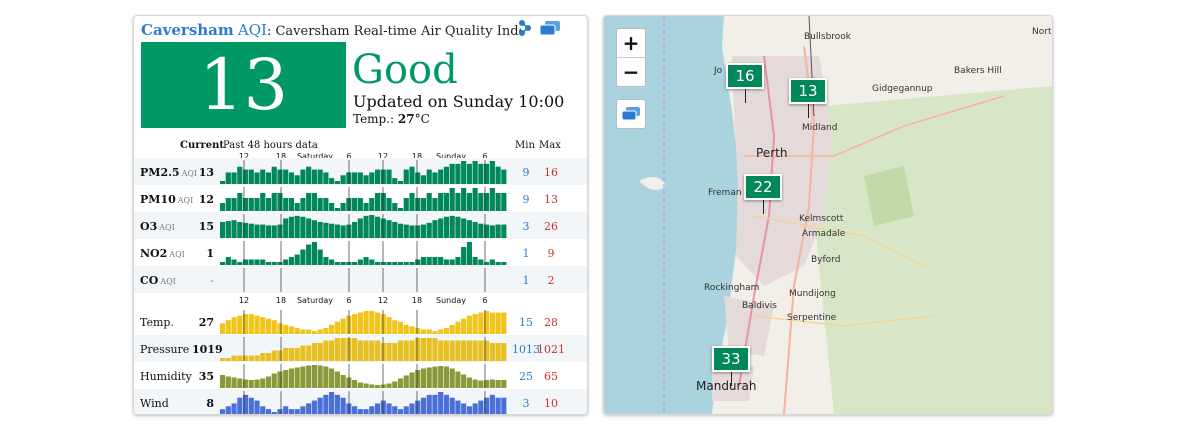 This screenshot has width=1200, height=441. I want to click on map-layers-button, so click(631, 114).